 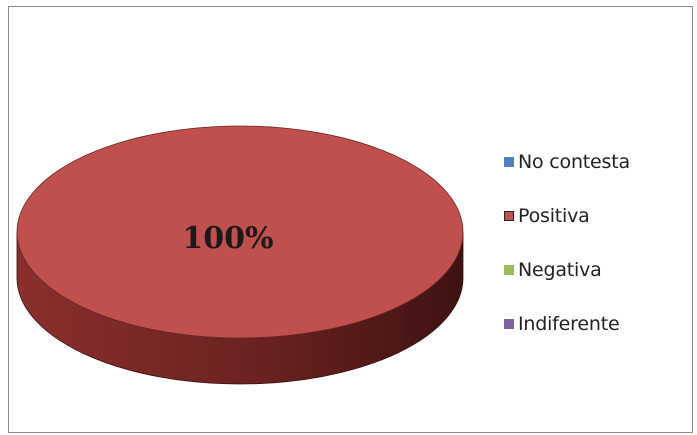 I want to click on legend-item-indiferente: Indiferente, so click(x=562, y=324).